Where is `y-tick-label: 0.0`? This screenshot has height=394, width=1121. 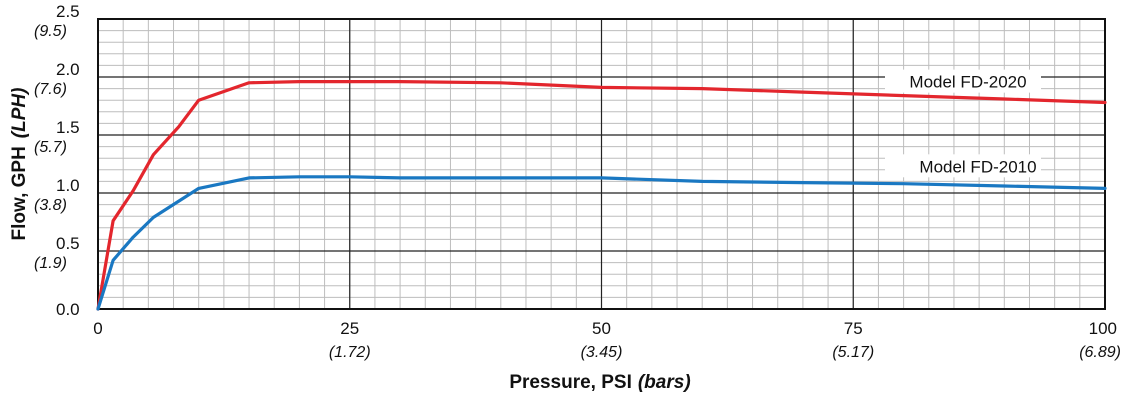 y-tick-label: 0.0 is located at coordinates (68, 309).